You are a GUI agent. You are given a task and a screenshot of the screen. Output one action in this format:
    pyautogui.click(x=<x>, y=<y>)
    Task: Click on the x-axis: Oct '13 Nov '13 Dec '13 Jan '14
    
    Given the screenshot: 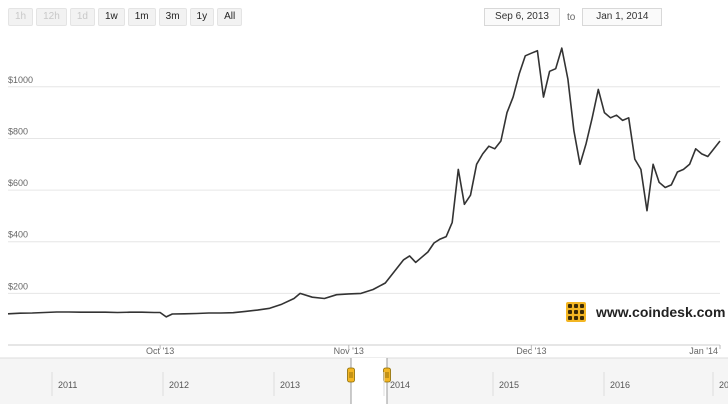 What is the action you would take?
    pyautogui.click(x=433, y=350)
    